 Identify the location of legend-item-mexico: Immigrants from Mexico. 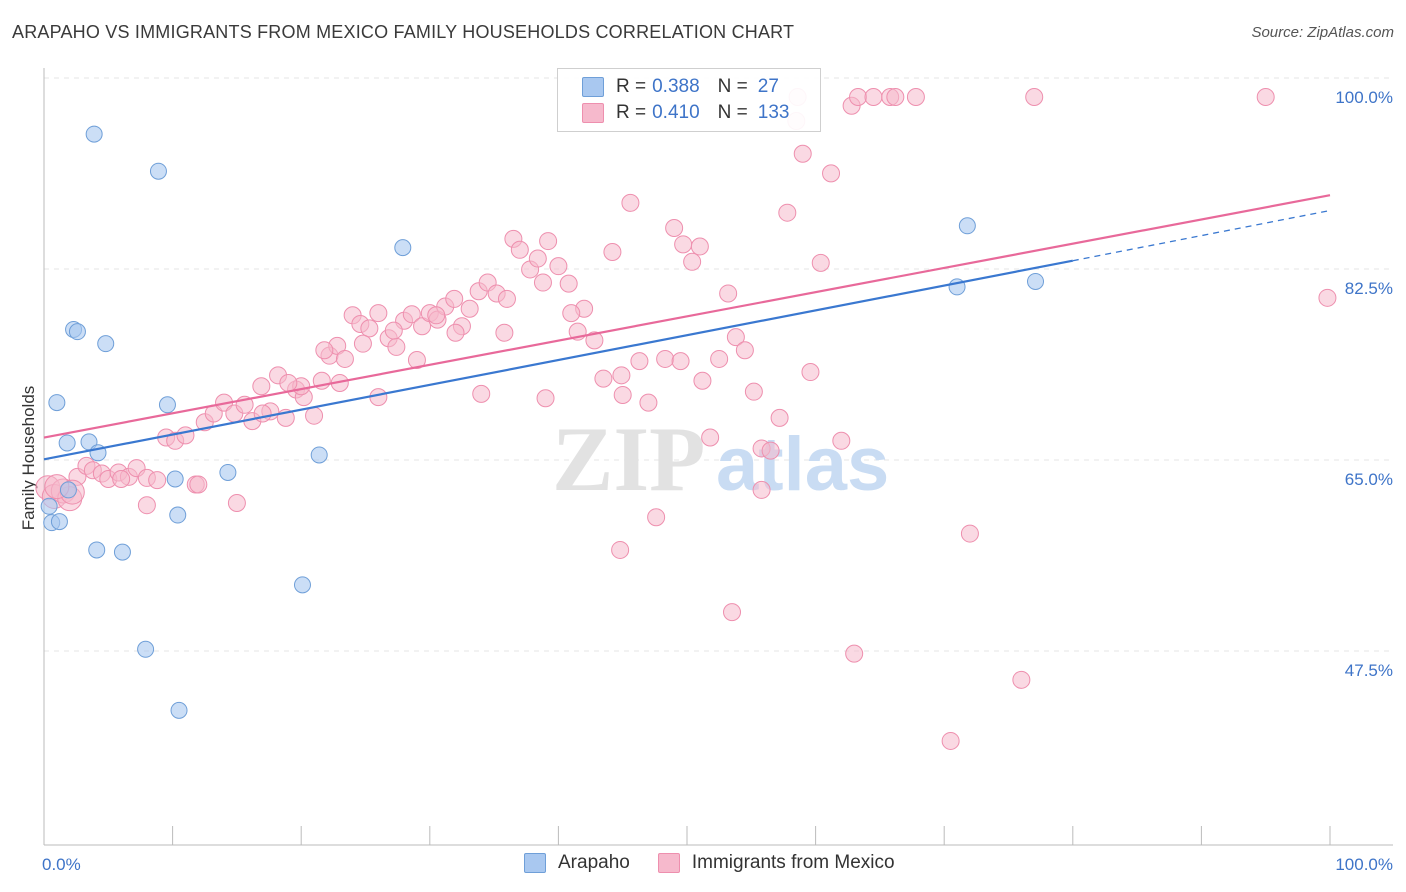
(776, 863).